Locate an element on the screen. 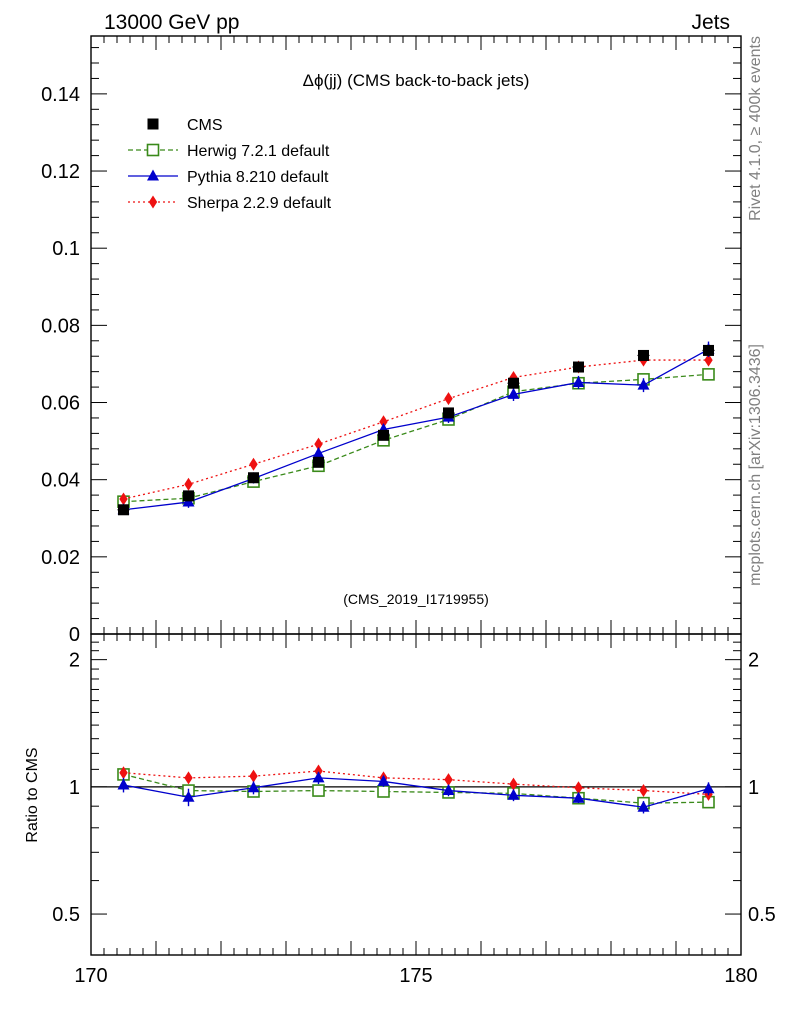  y-tick-label: 0.08 is located at coordinates (60, 326).